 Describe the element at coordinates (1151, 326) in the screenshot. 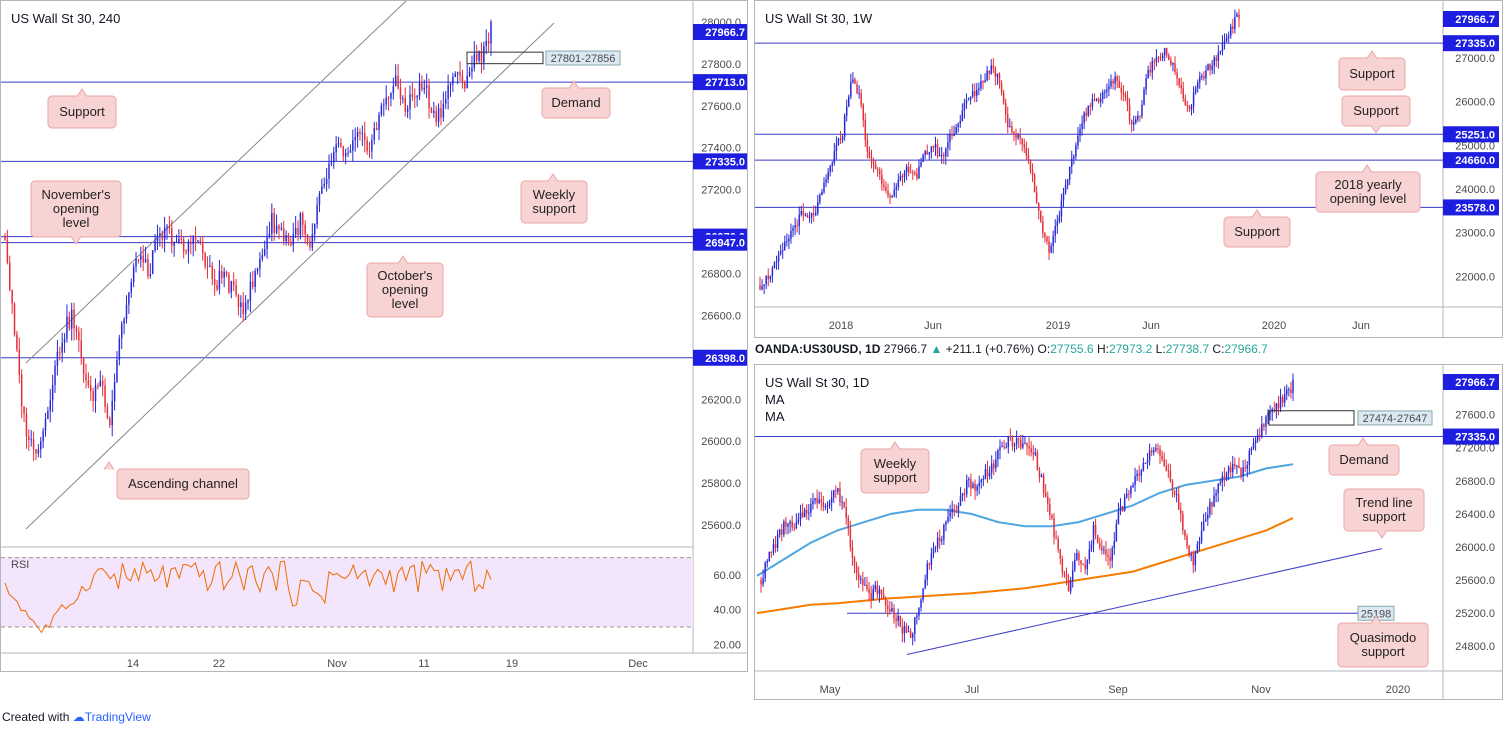

I see `weekly-x-tick-label: Jun` at that location.